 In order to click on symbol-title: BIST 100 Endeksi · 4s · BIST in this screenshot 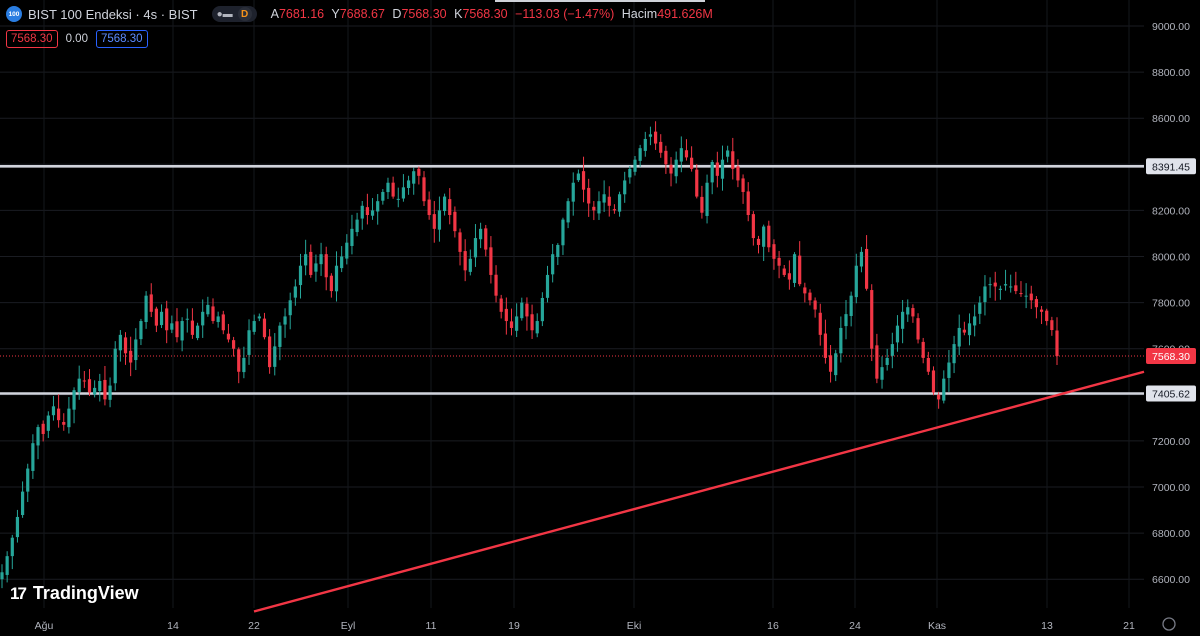, I will do `click(113, 14)`.